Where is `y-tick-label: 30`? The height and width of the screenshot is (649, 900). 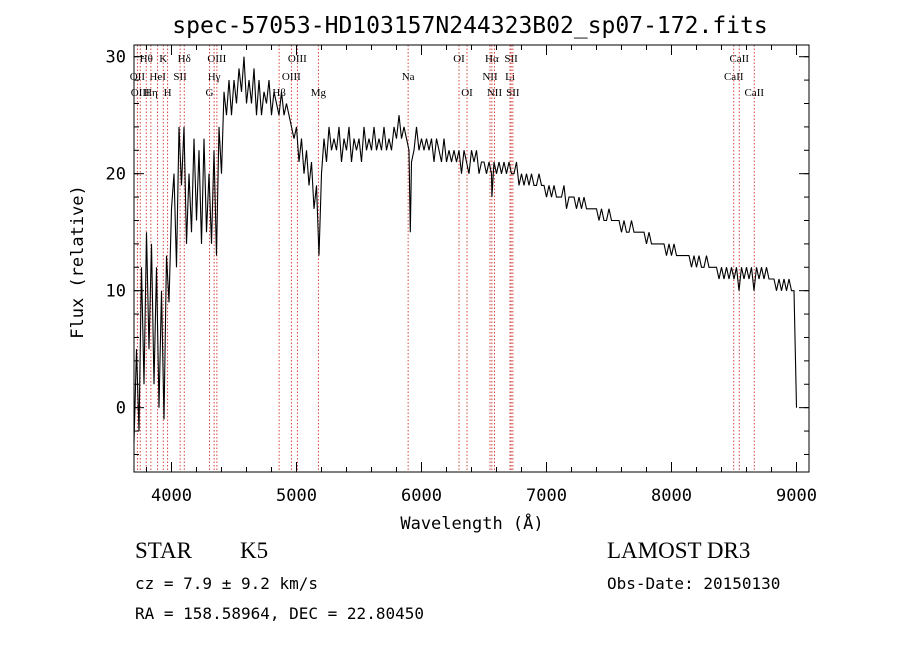 y-tick-label: 30 is located at coordinates (116, 58).